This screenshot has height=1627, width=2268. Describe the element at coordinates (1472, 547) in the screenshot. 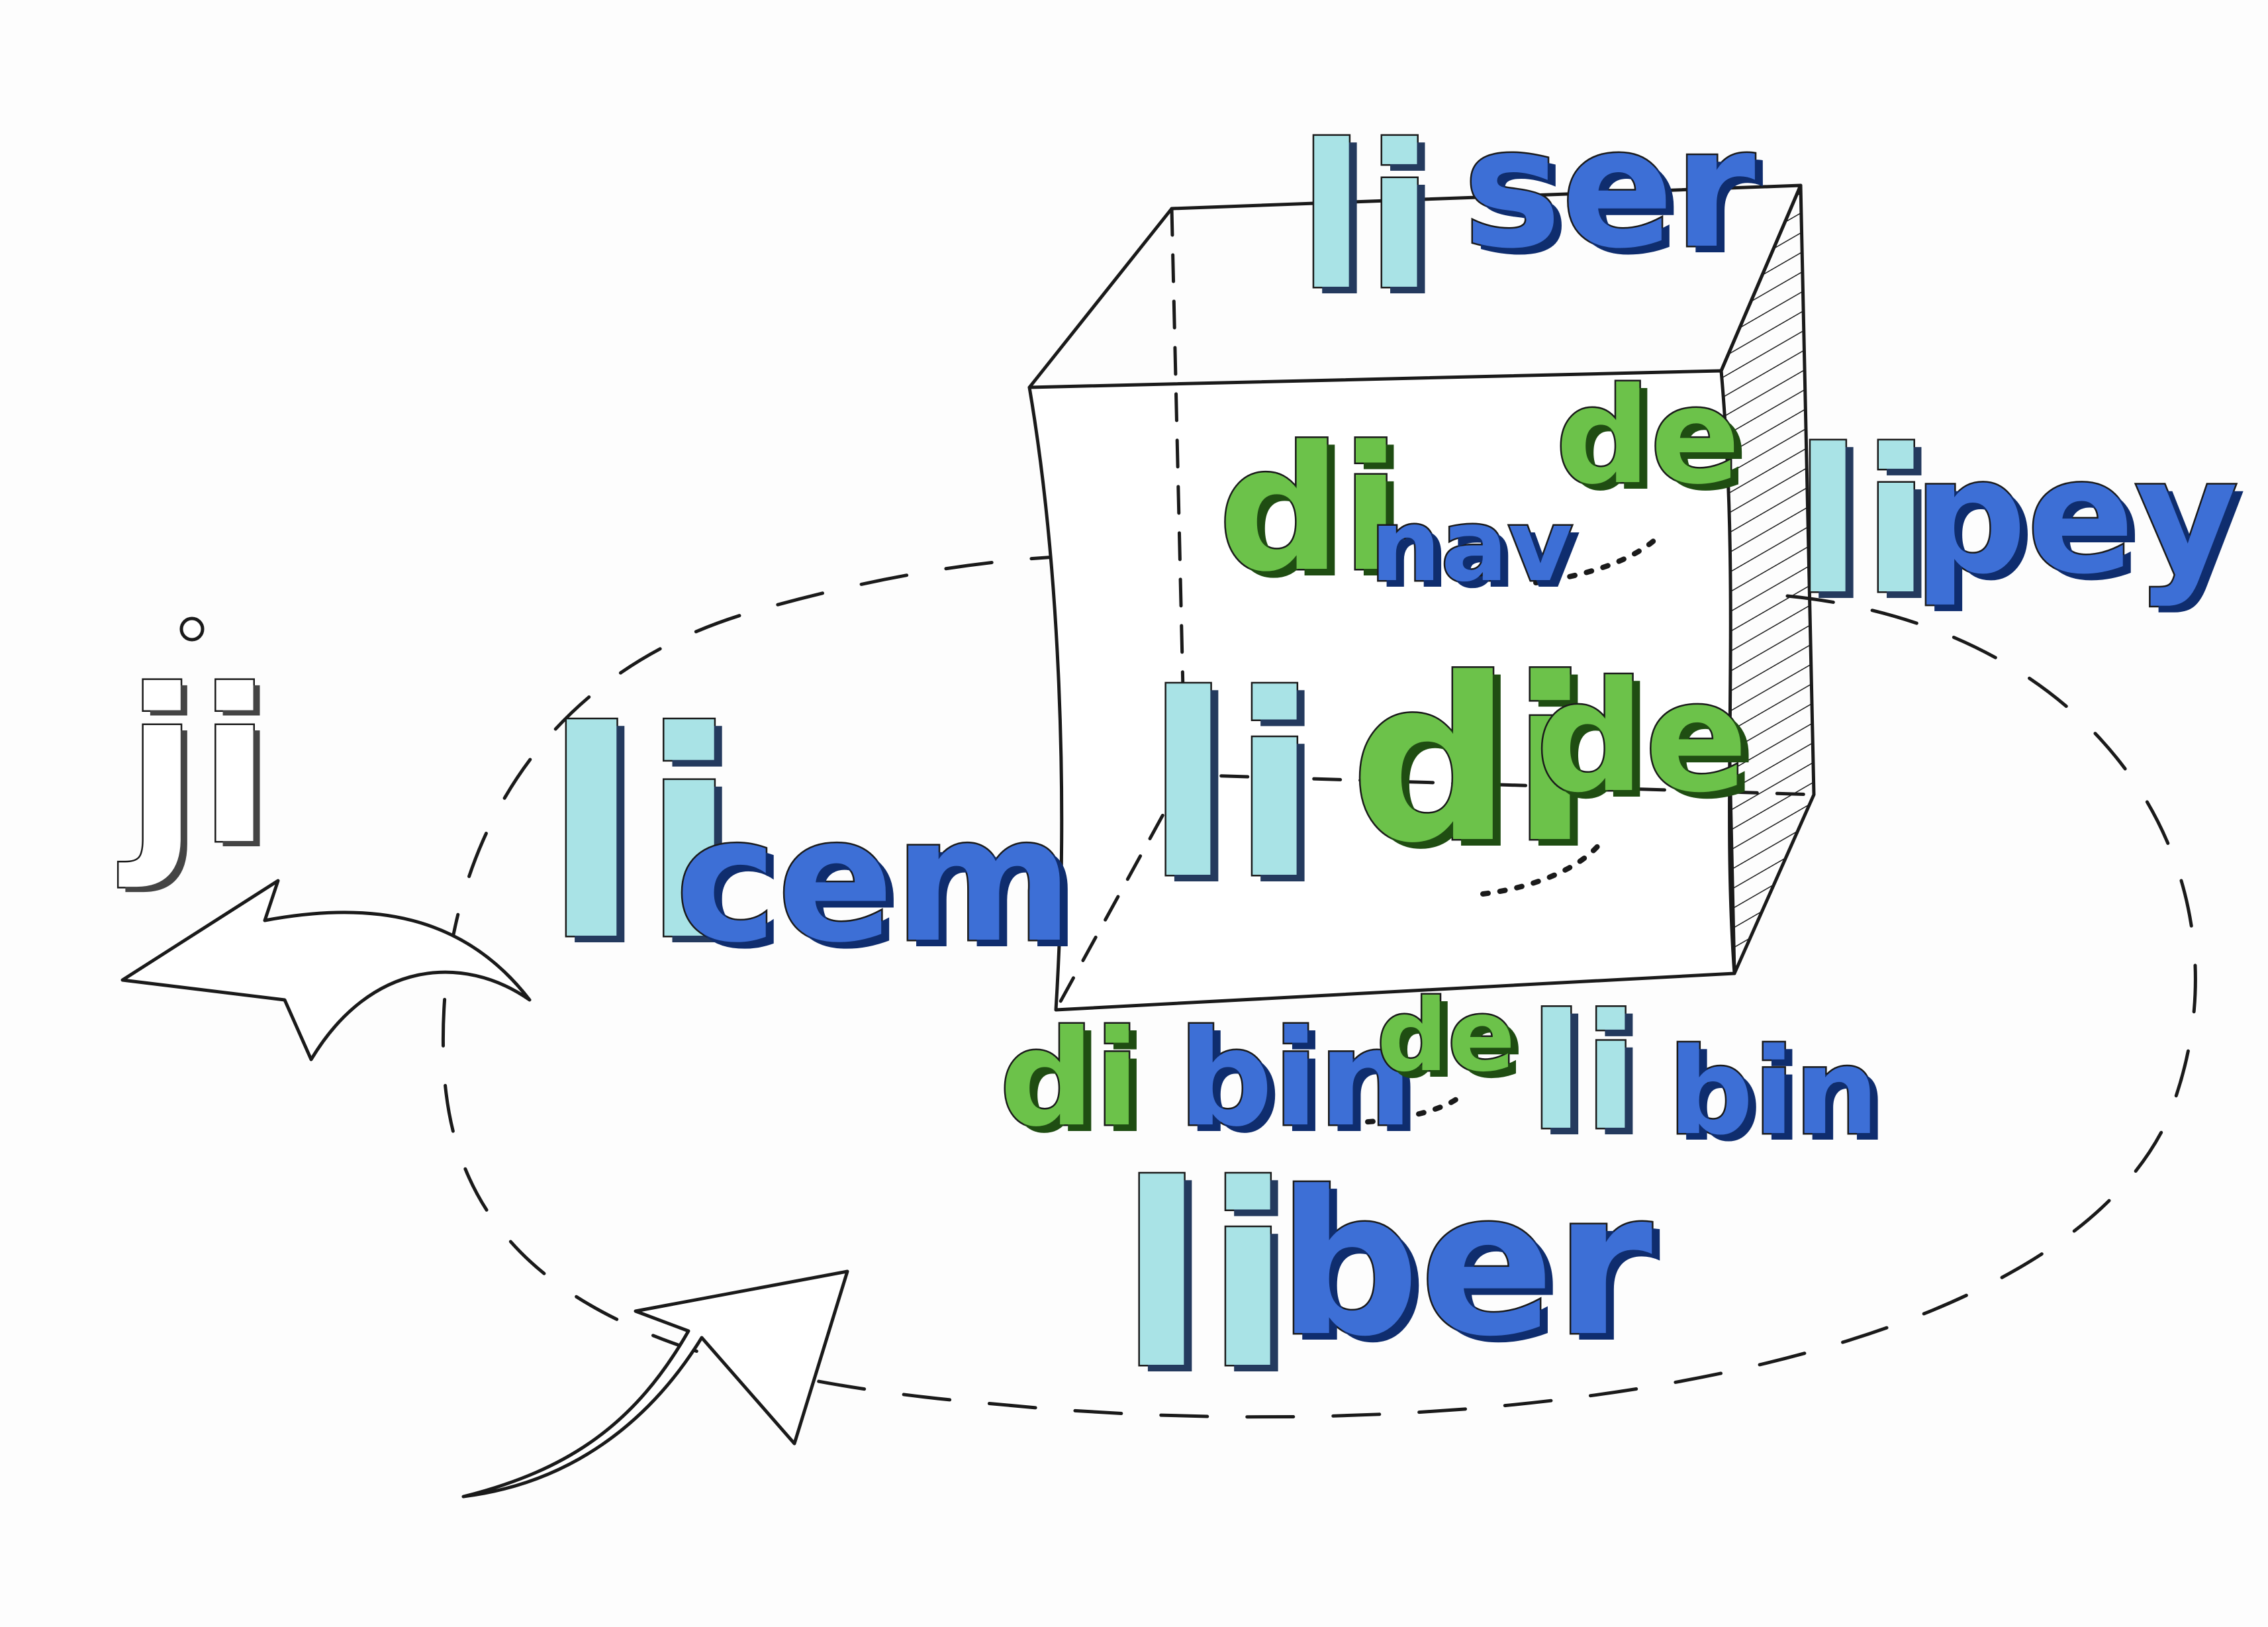

I see `di-nav-nav: nav` at that location.